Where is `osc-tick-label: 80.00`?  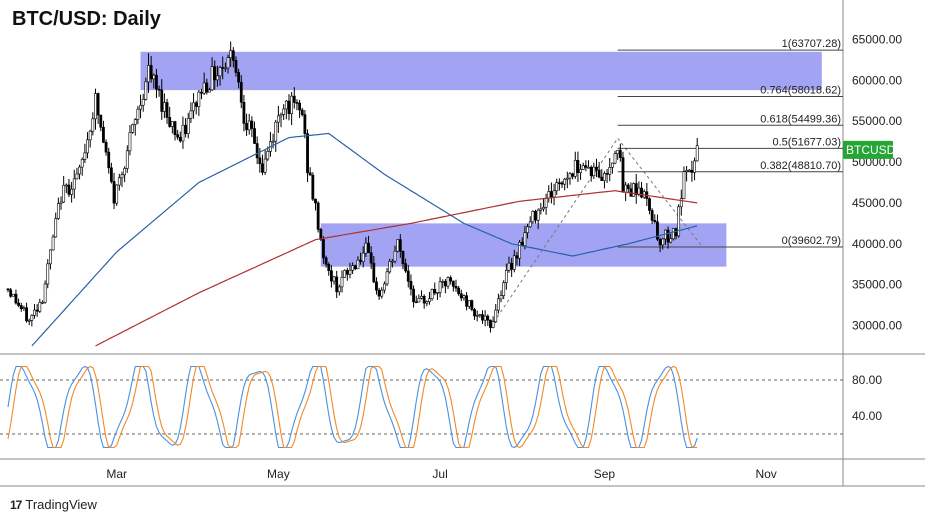 osc-tick-label: 80.00 is located at coordinates (867, 380).